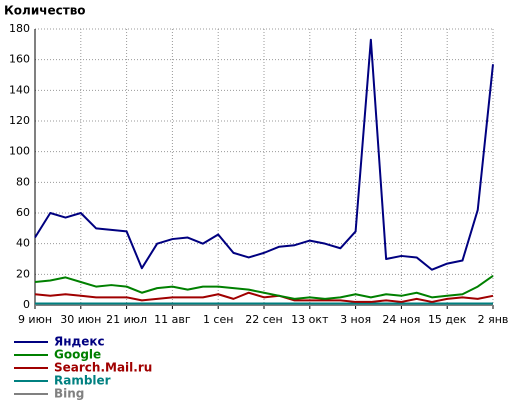 The height and width of the screenshot is (405, 520). What do you see at coordinates (23, 212) in the screenshot?
I see `y-tick-label: 60` at bounding box center [23, 212].